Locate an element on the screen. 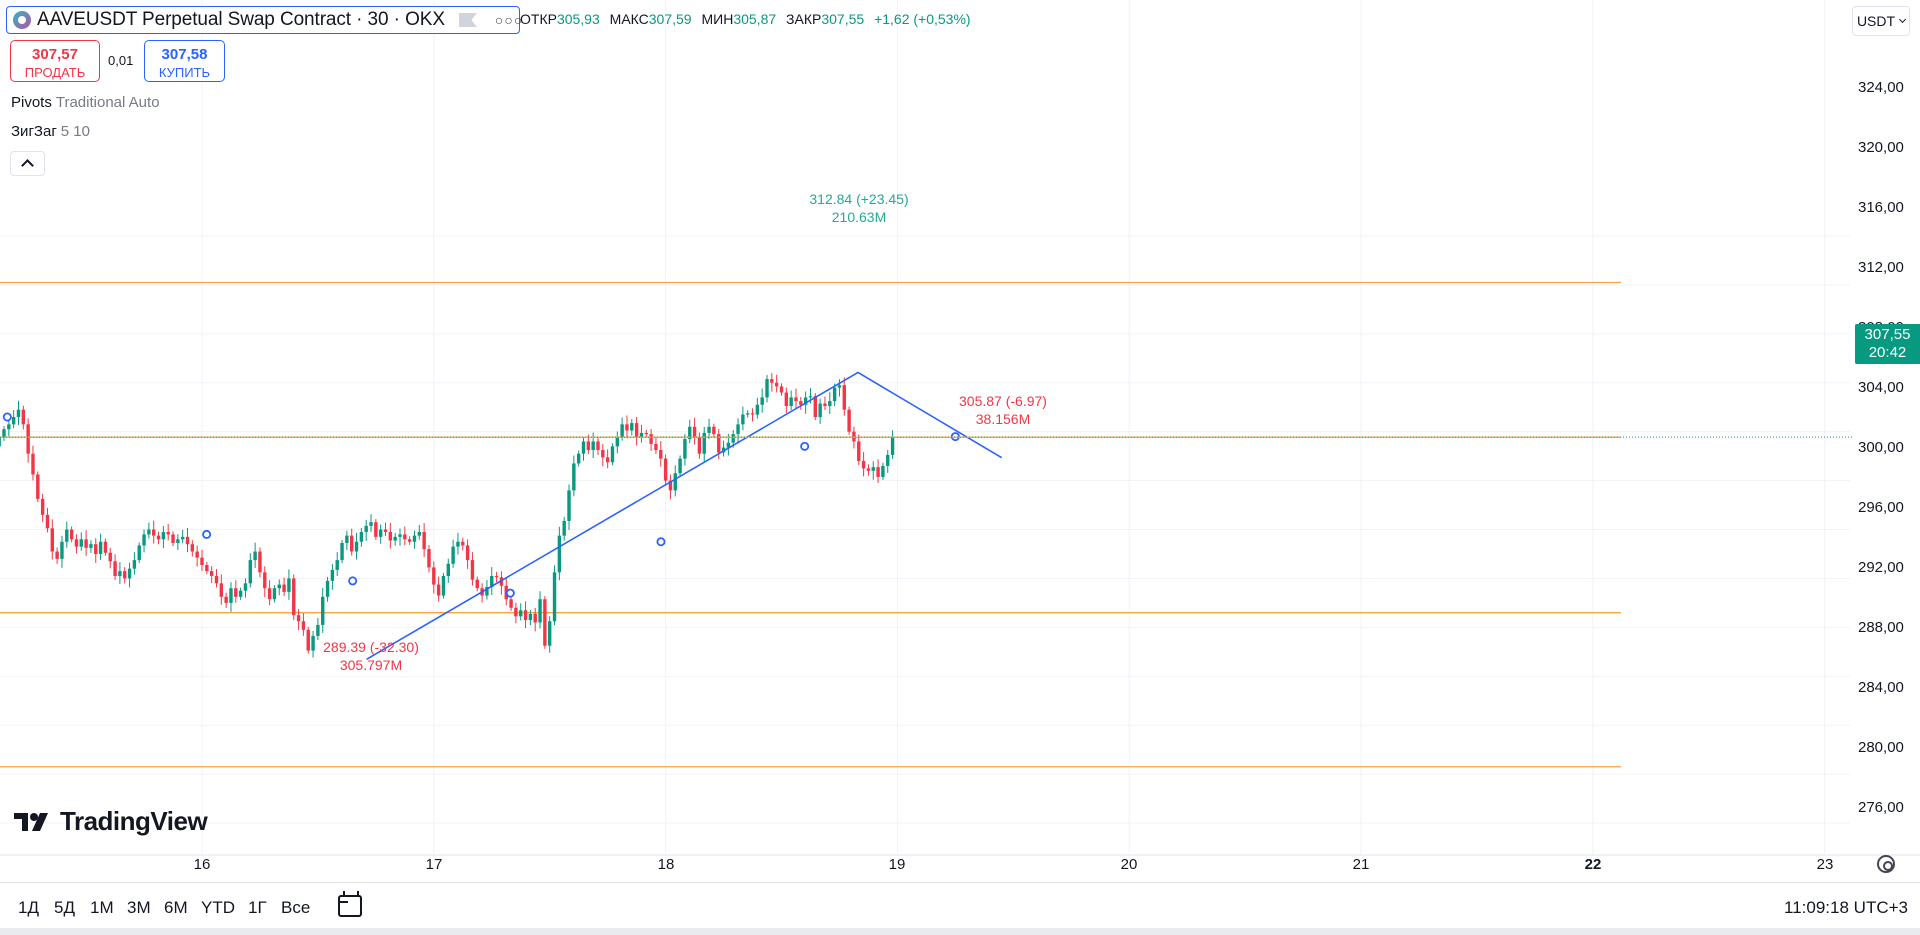 The width and height of the screenshot is (1920, 935). calendar-icon is located at coordinates (350, 904).